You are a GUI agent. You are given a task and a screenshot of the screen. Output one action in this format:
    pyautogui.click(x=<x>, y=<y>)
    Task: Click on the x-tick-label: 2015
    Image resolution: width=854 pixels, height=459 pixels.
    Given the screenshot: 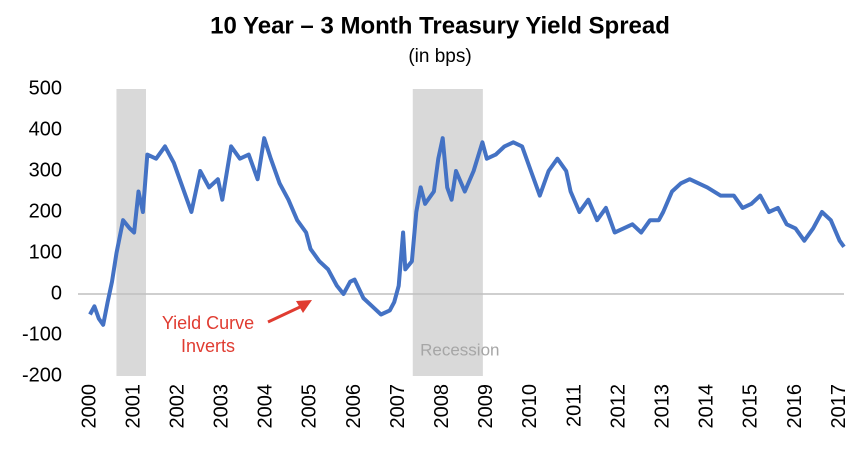 What is the action you would take?
    pyautogui.click(x=751, y=406)
    